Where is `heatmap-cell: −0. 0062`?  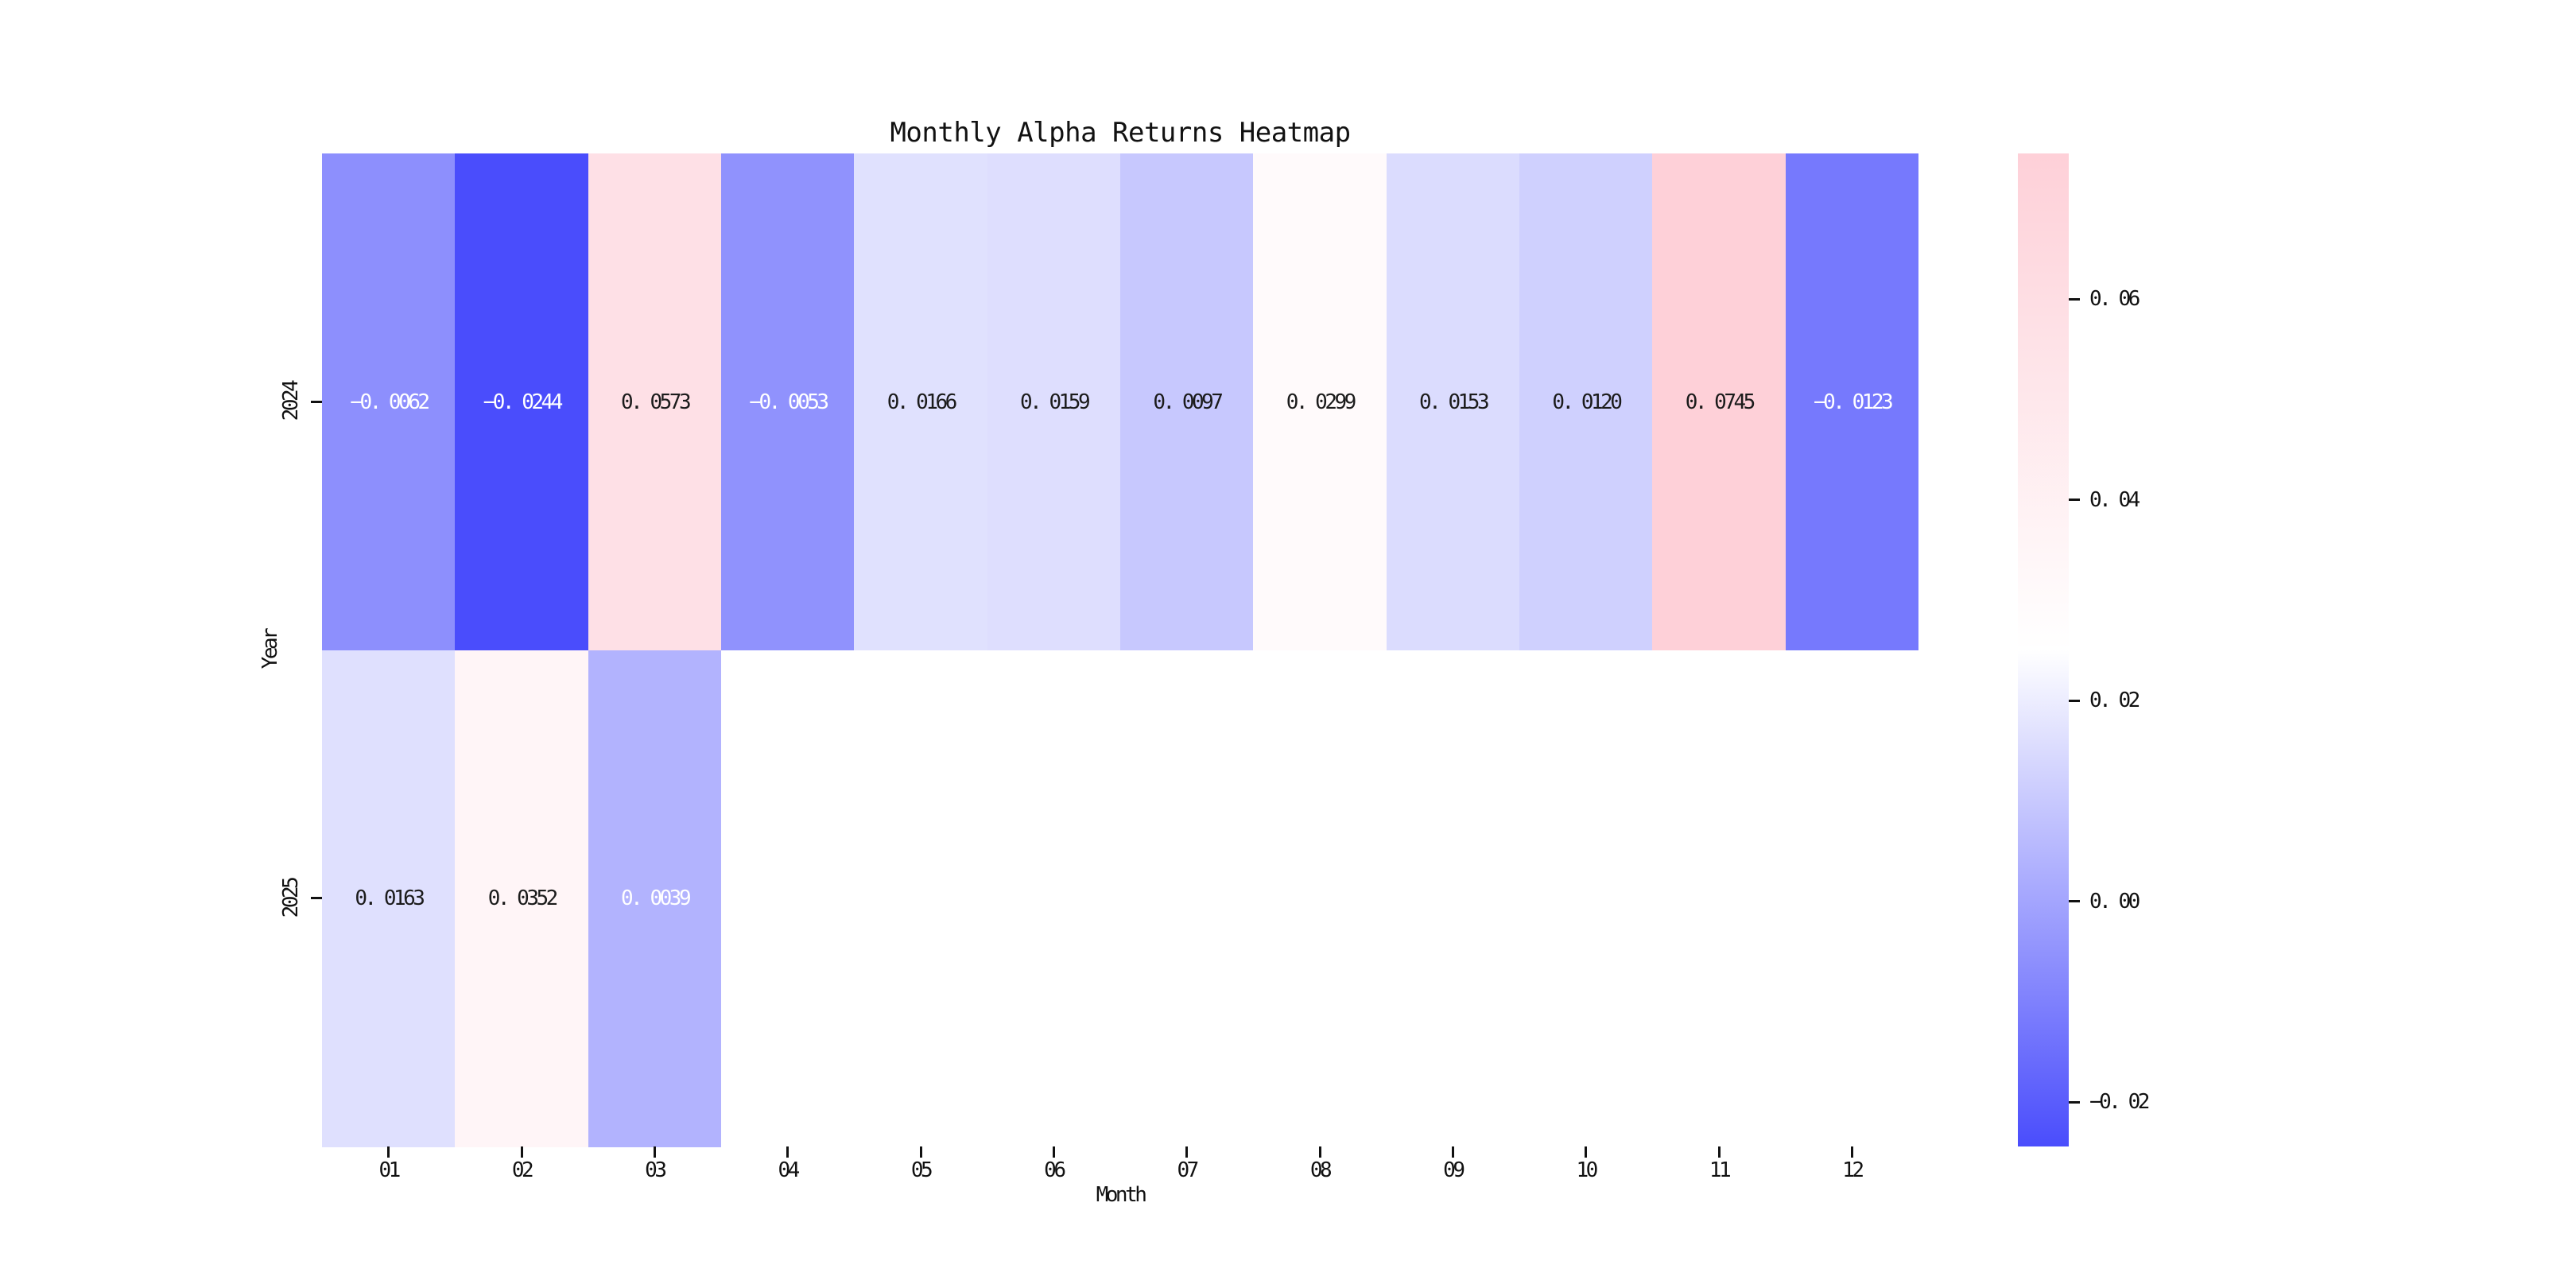 heatmap-cell: −0. 0062 is located at coordinates (389, 402).